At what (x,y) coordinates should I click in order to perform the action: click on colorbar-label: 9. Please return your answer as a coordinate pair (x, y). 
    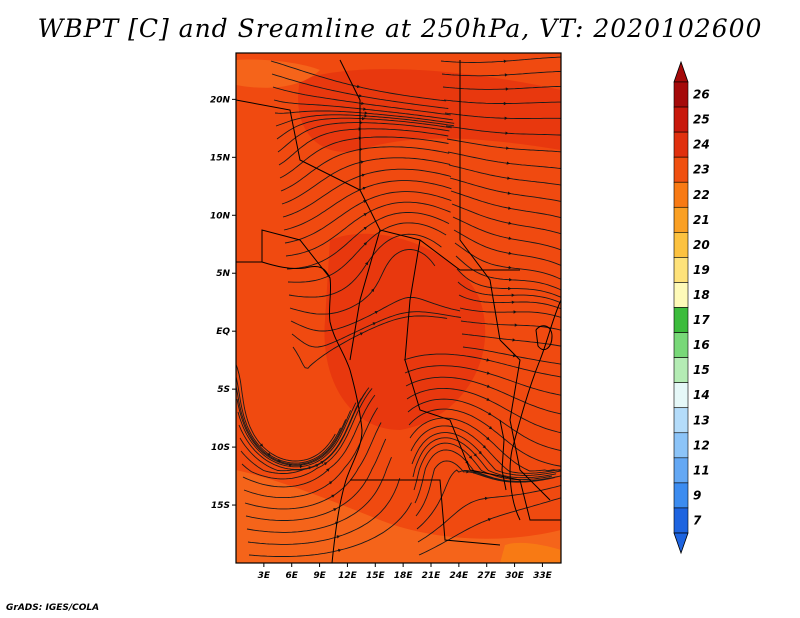
    Looking at the image, I should click on (697, 495).